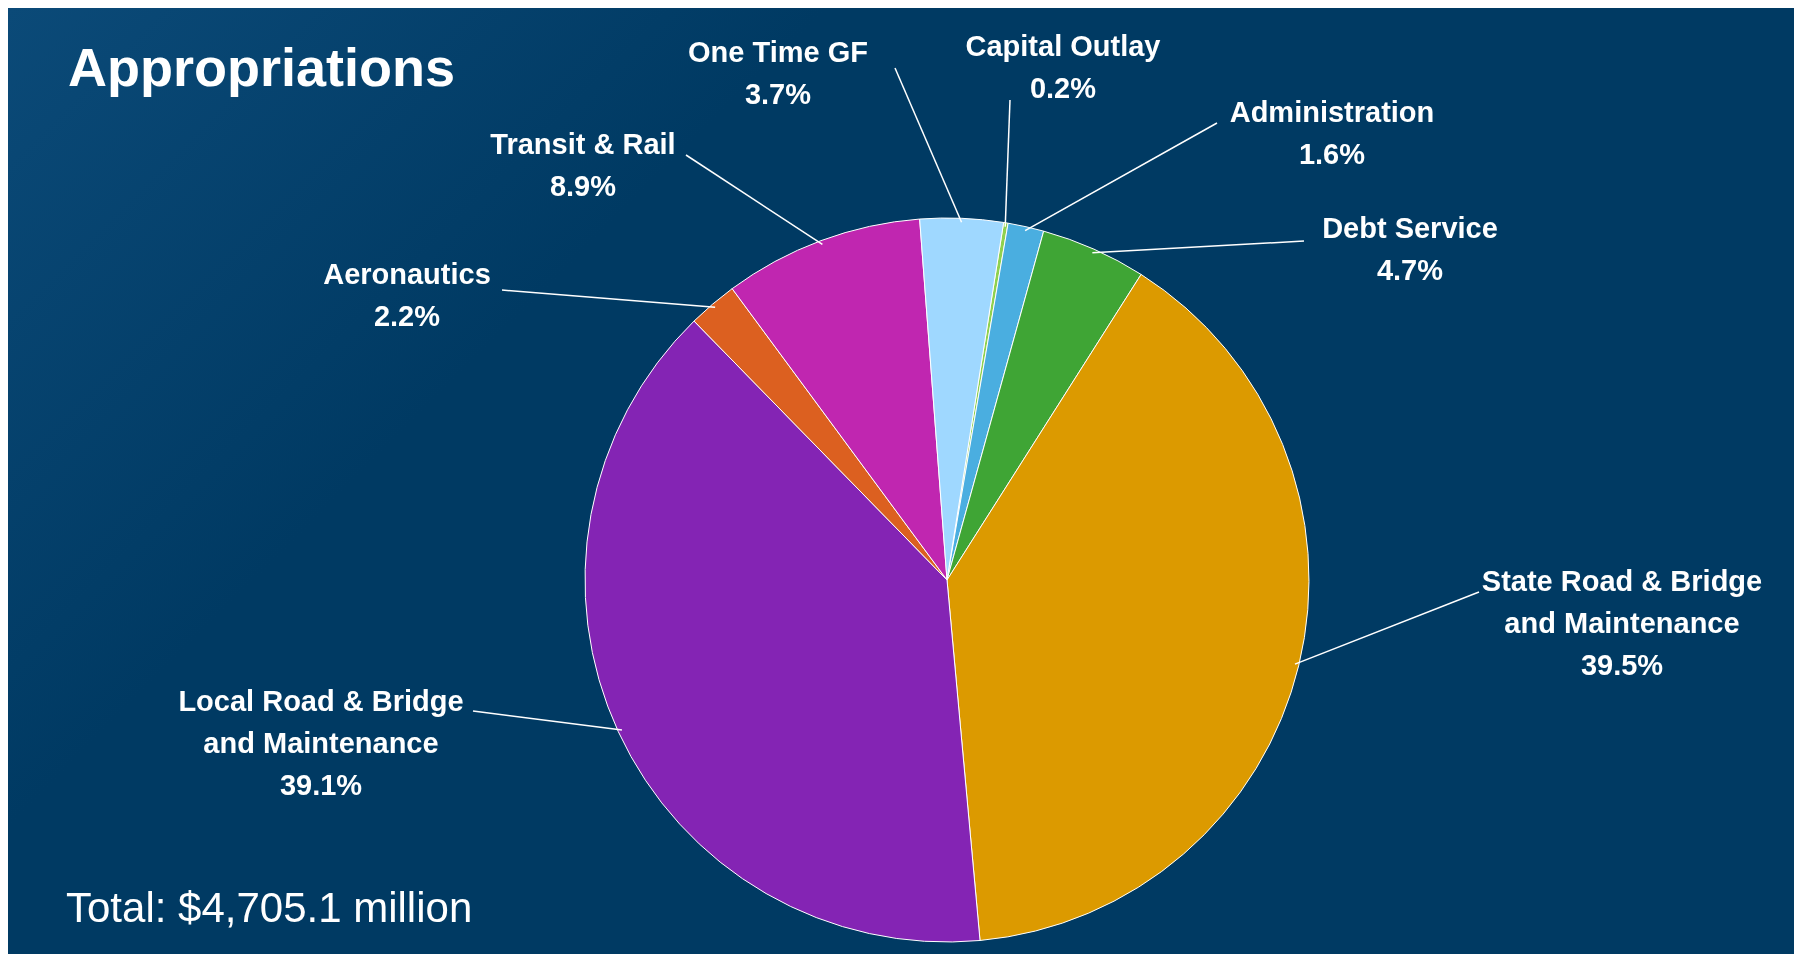 This screenshot has width=1802, height=962. Describe the element at coordinates (407, 315) in the screenshot. I see `data-label: 2.2%` at that location.